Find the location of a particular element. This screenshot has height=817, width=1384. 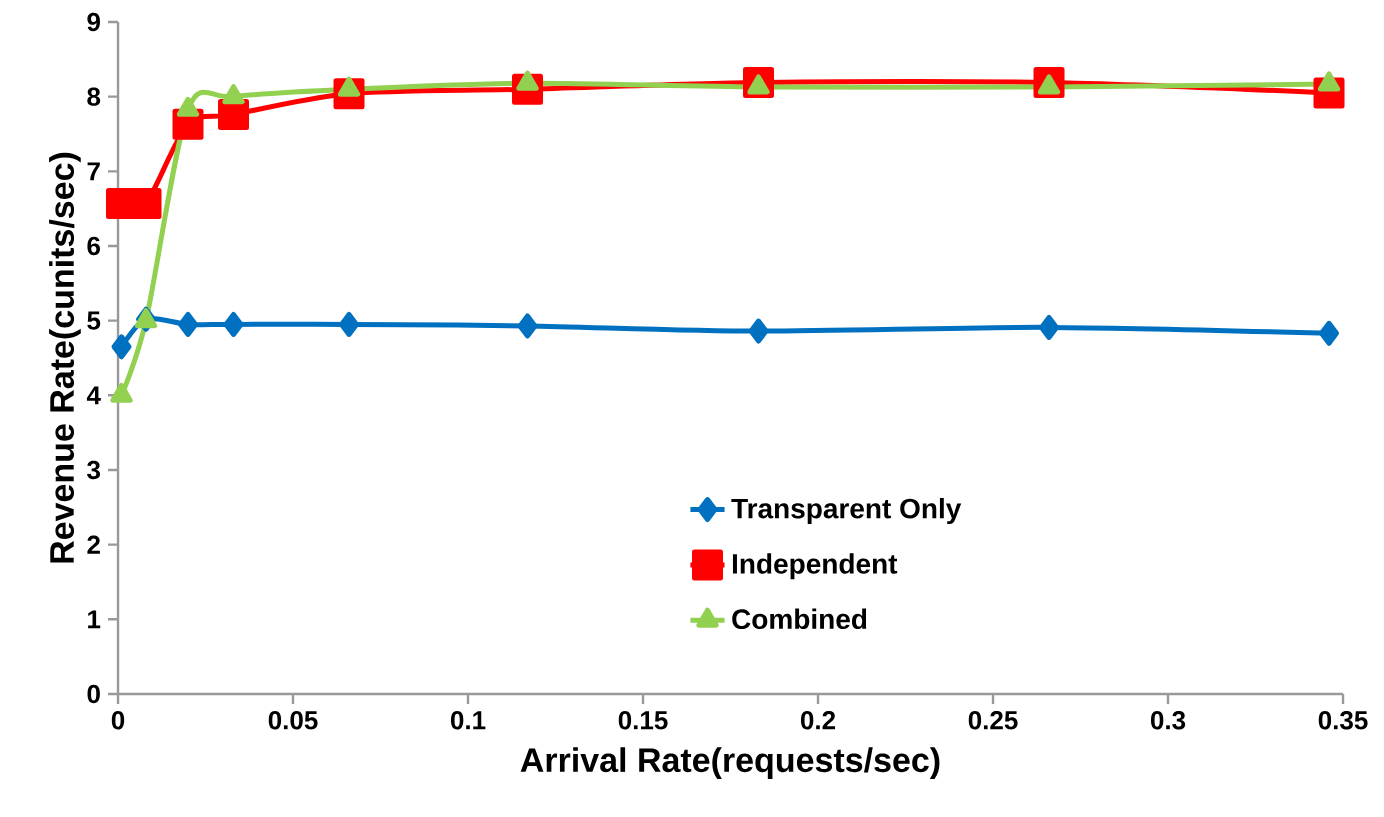

y-tick-label: 3 is located at coordinates (93, 470).